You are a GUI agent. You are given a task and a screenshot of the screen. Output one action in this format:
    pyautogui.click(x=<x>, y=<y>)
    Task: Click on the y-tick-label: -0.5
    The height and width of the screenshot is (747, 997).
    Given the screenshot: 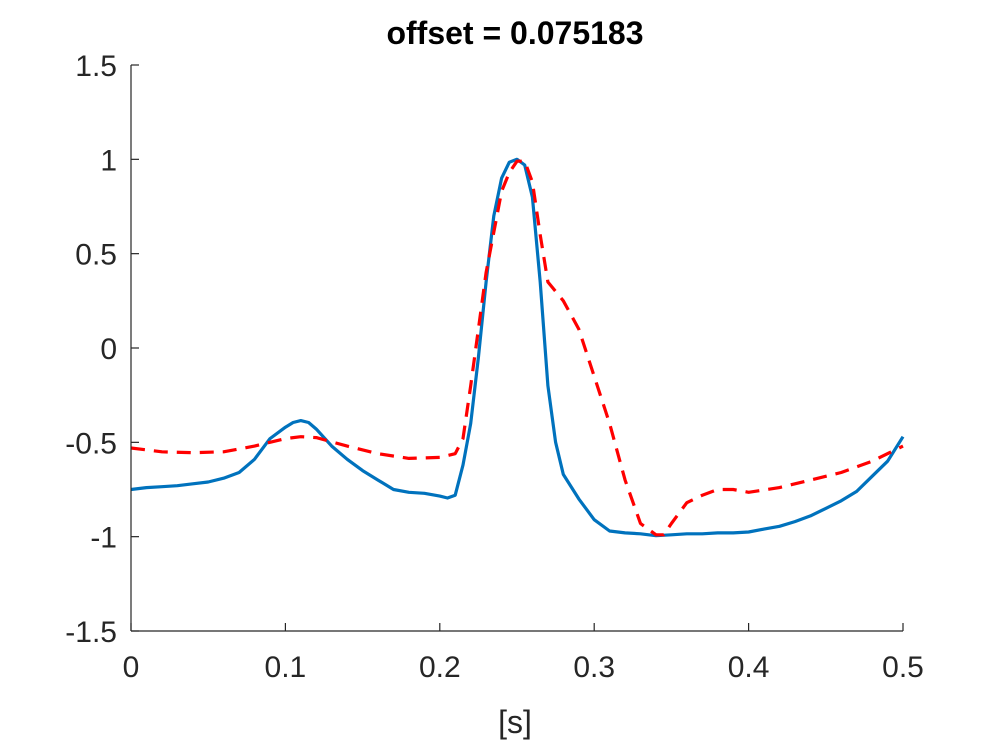 What is the action you would take?
    pyautogui.click(x=91, y=443)
    